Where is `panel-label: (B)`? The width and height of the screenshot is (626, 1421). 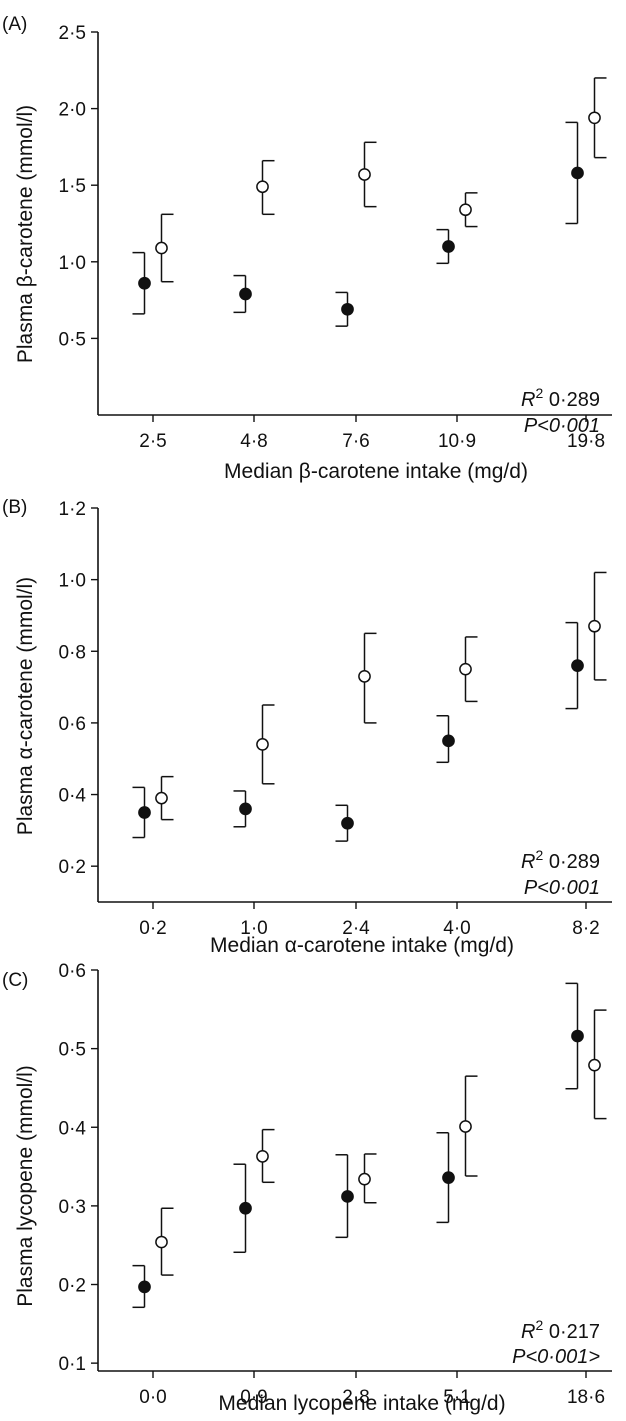 panel-label: (B) is located at coordinates (14, 507).